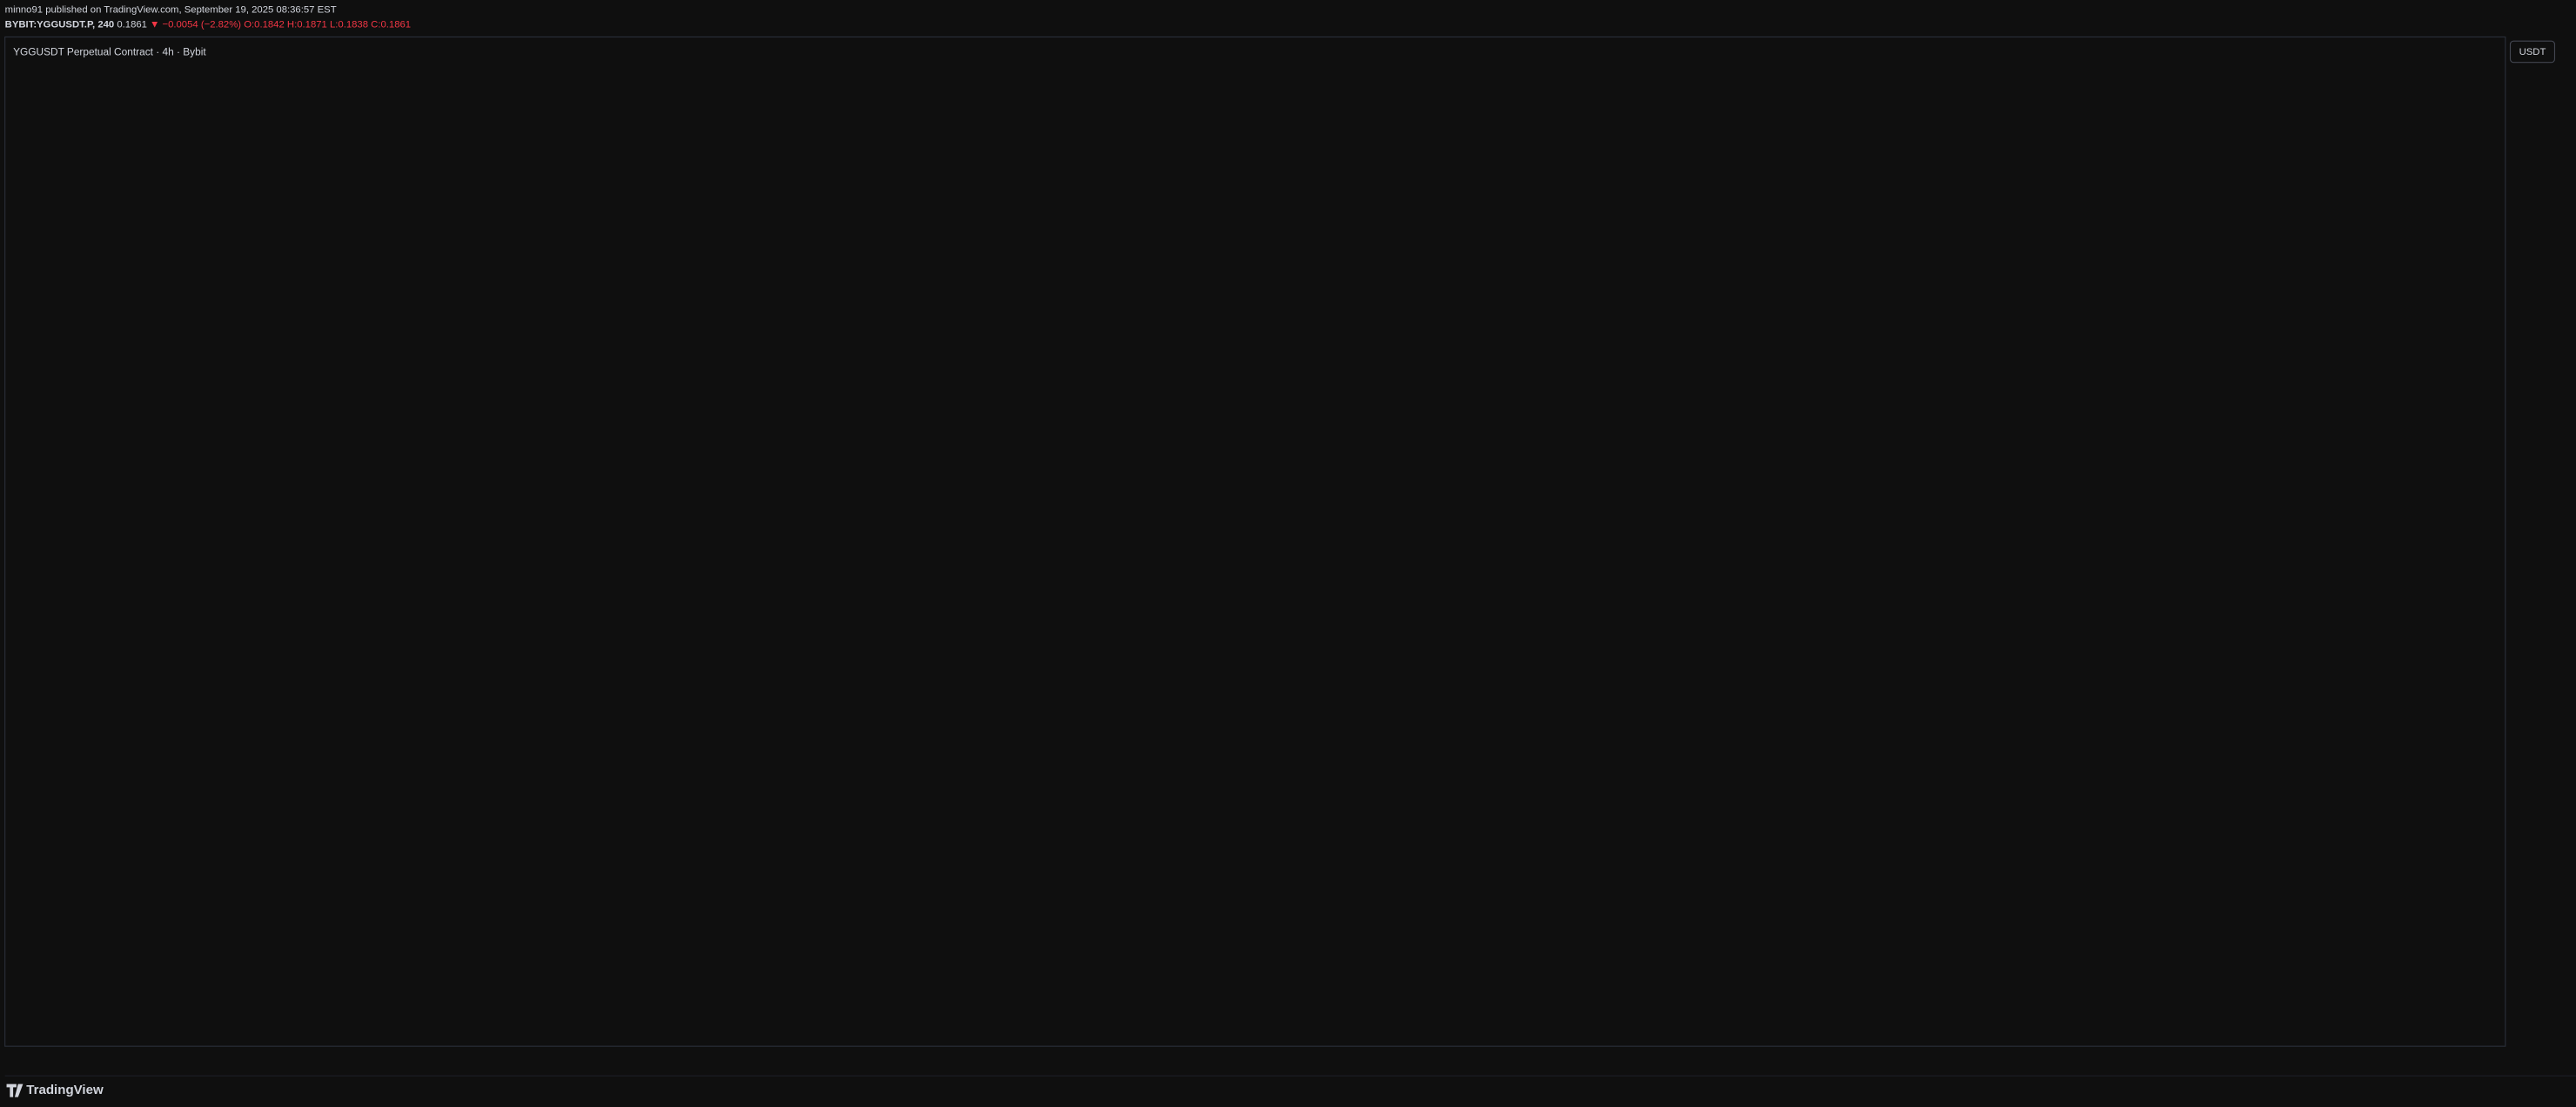 This screenshot has height=1107, width=2576. I want to click on brand: TradingView, so click(65, 1090).